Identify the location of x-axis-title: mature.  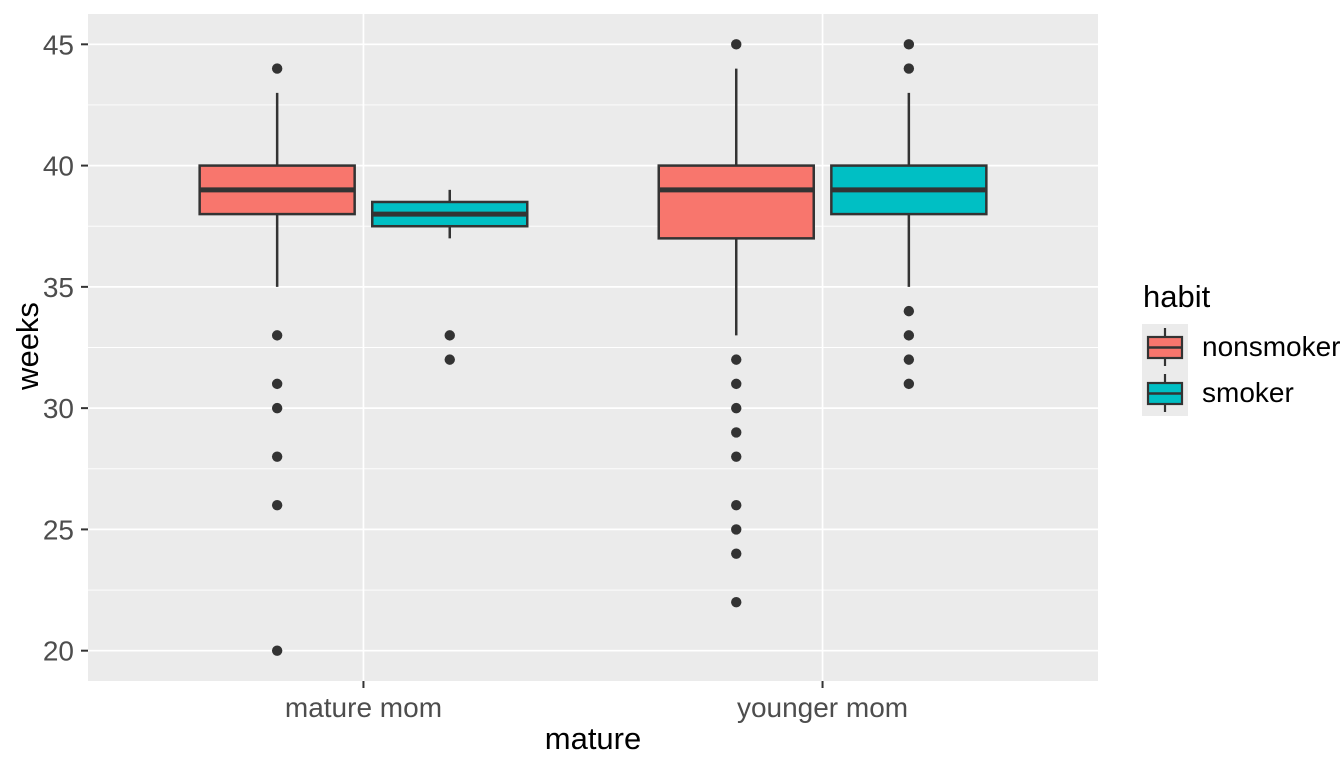
(593, 738).